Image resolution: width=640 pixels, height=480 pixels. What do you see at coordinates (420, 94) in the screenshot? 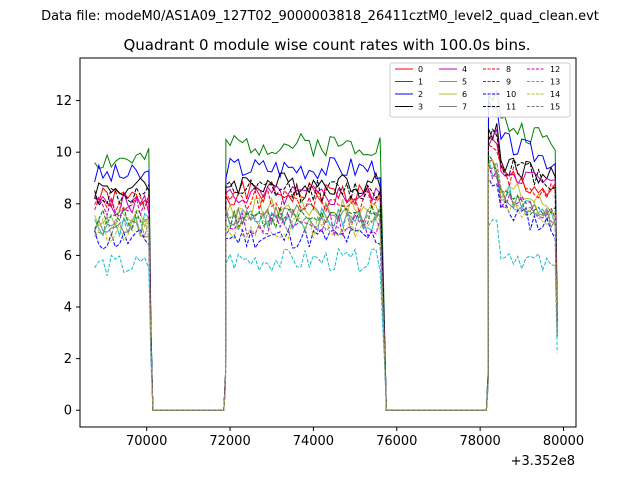
I see `legend-label-2: 2` at bounding box center [420, 94].